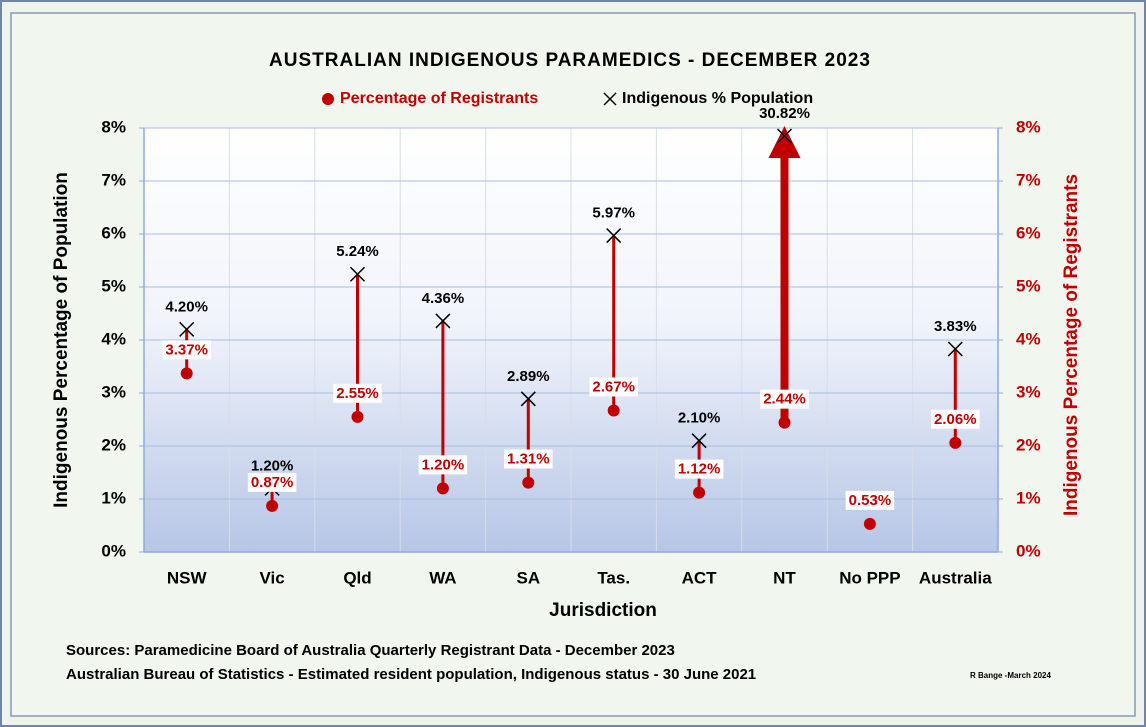 This screenshot has width=1146, height=727. I want to click on registrant-value-label: 0.53%, so click(870, 500).